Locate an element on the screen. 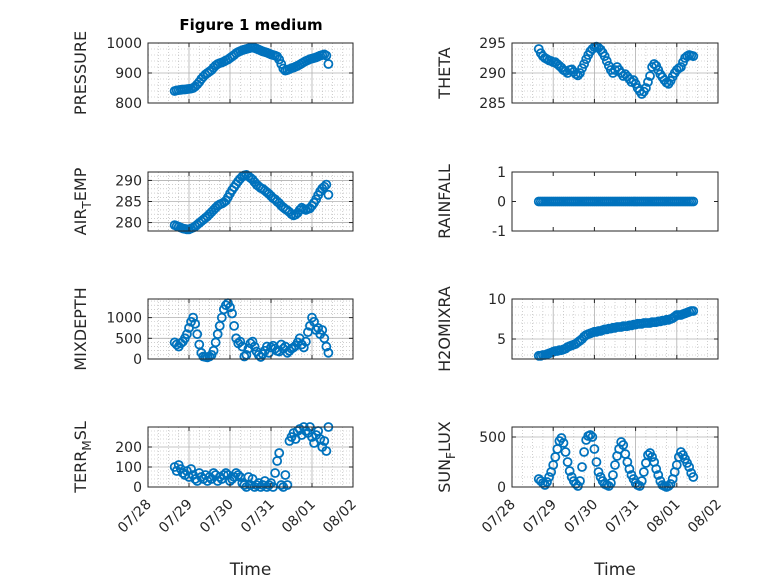 This screenshot has width=778, height=583. y-axis-label-main: THETA is located at coordinates (444, 73).